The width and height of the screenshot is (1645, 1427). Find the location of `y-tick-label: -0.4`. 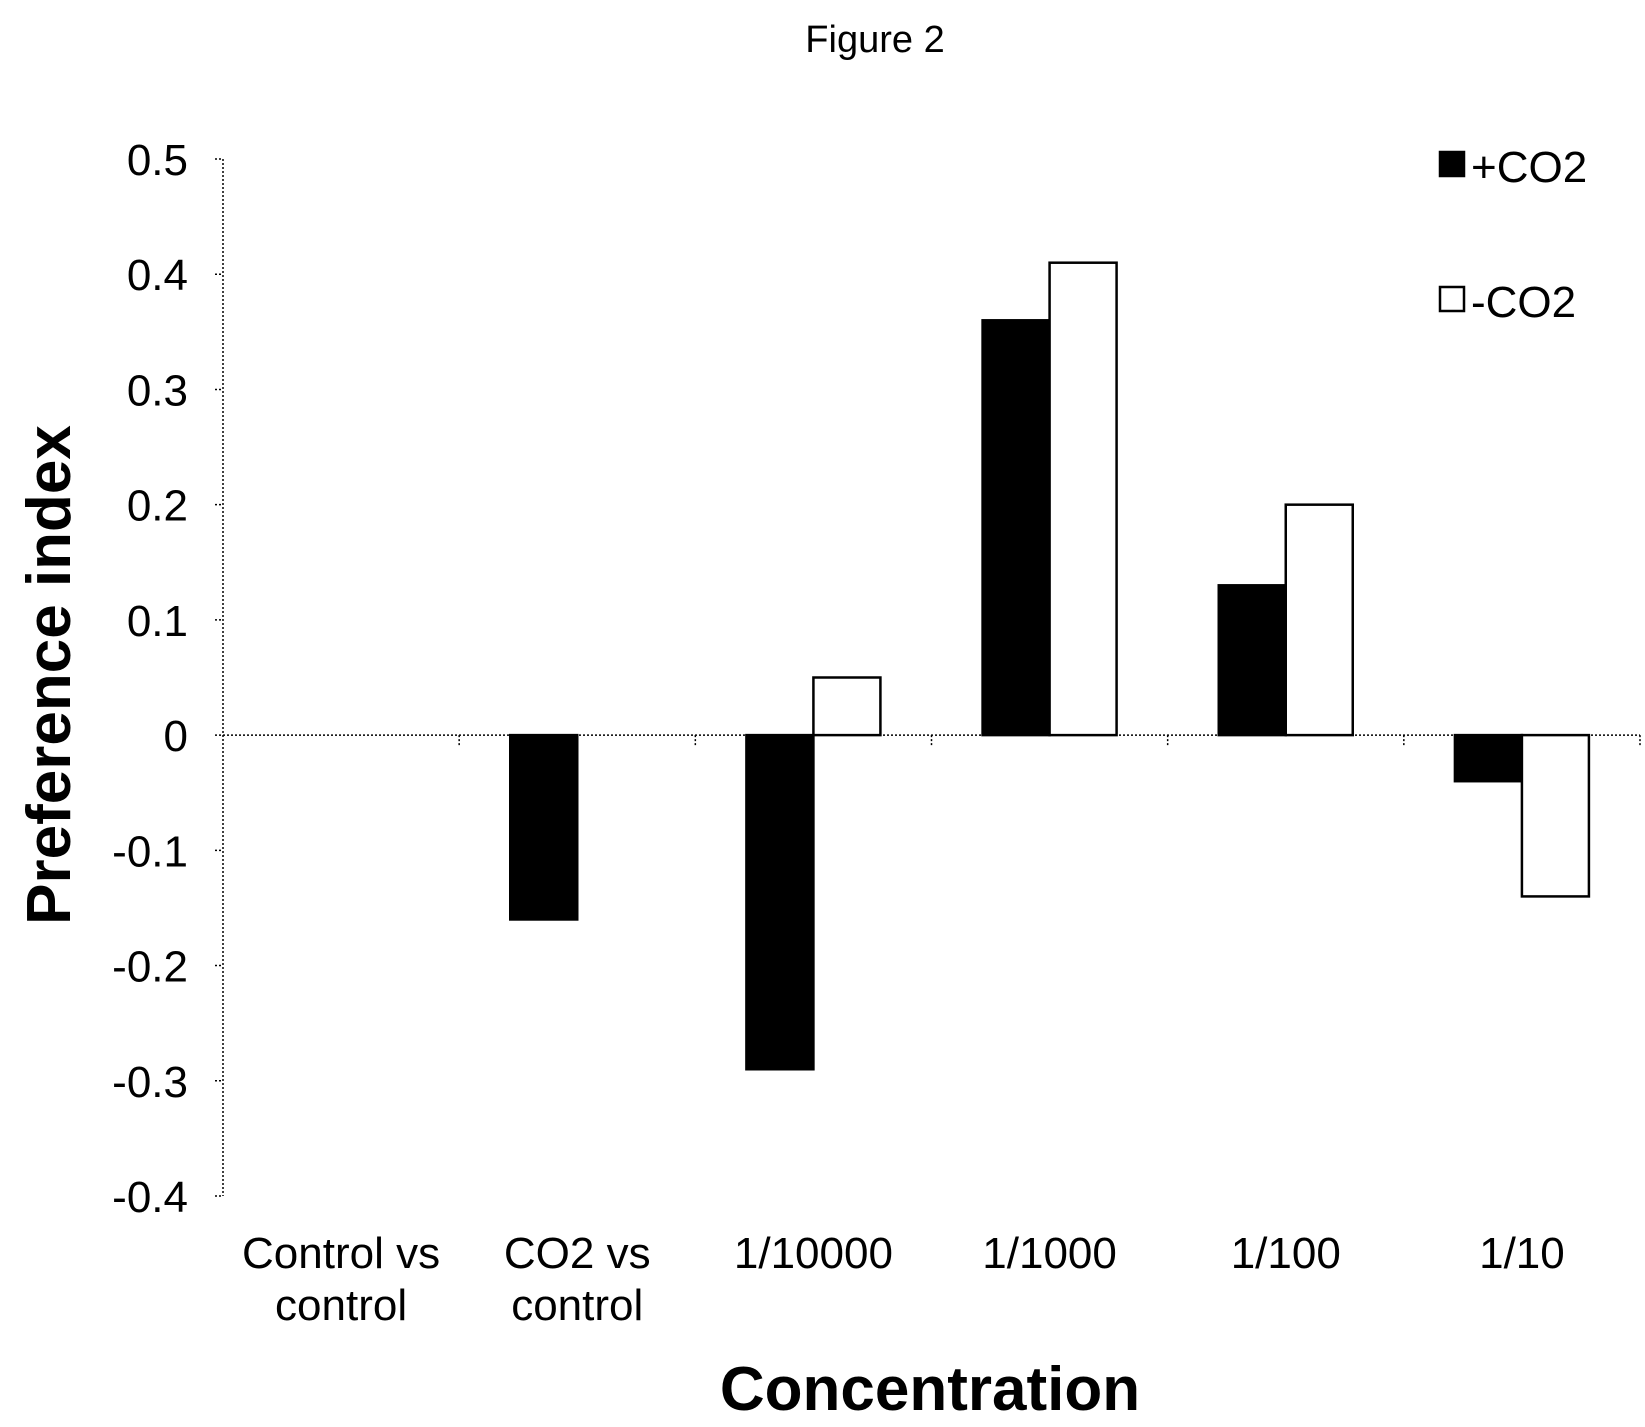

y-tick-label: -0.4 is located at coordinates (150, 1197).